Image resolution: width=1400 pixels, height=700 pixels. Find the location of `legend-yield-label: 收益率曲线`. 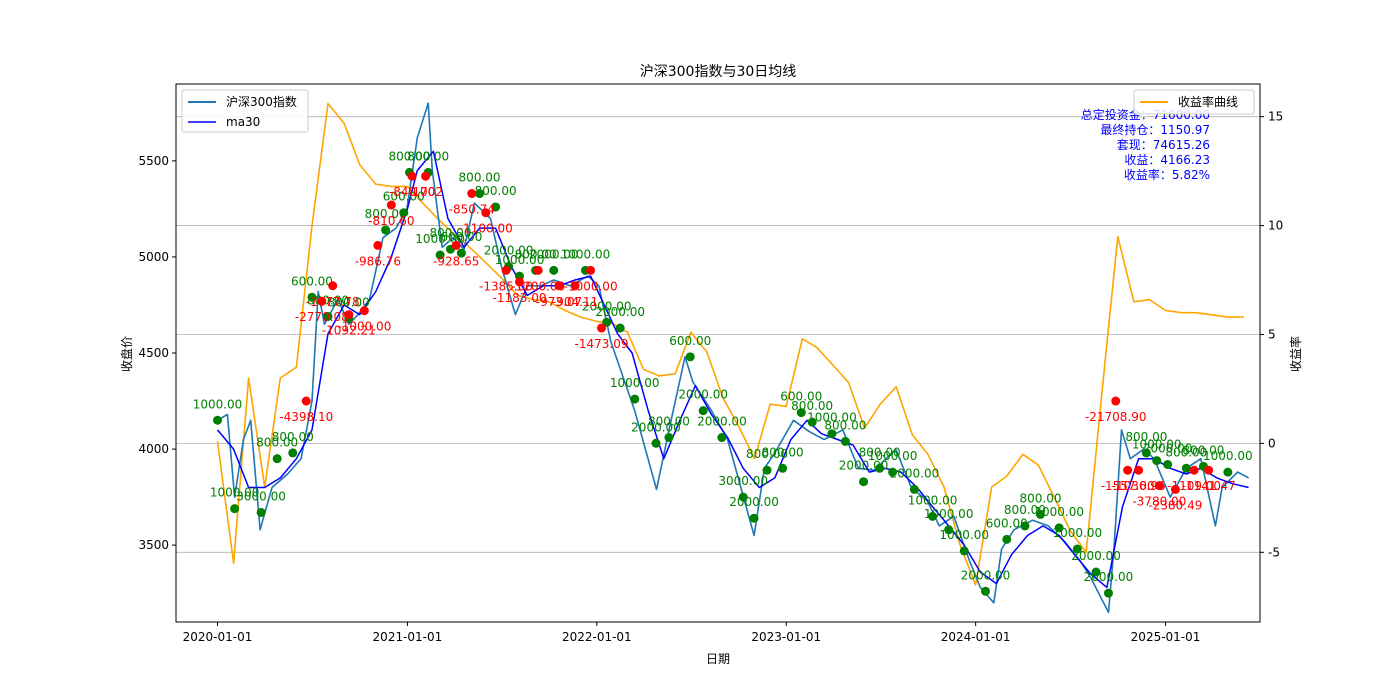

legend-yield-label: 收益率曲线 is located at coordinates (1208, 101).